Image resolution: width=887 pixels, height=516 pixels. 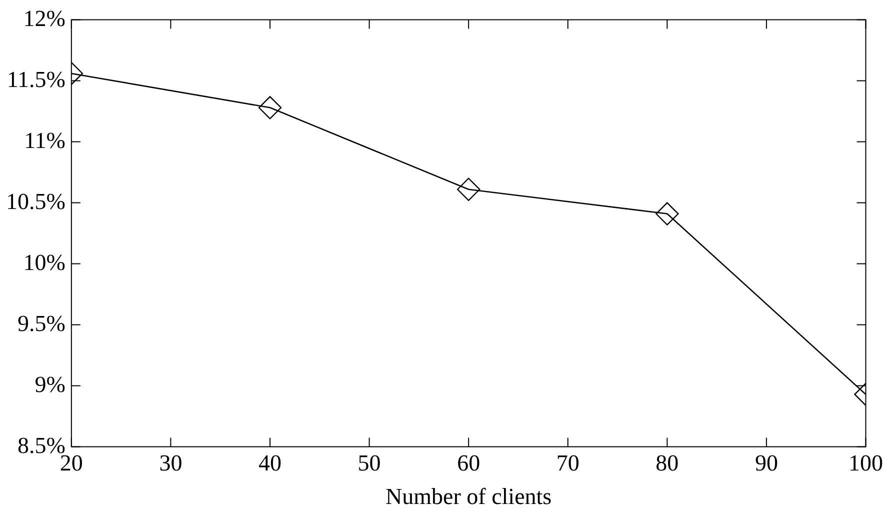 What do you see at coordinates (41, 323) in the screenshot?
I see `y-tick-label: 9.5%` at bounding box center [41, 323].